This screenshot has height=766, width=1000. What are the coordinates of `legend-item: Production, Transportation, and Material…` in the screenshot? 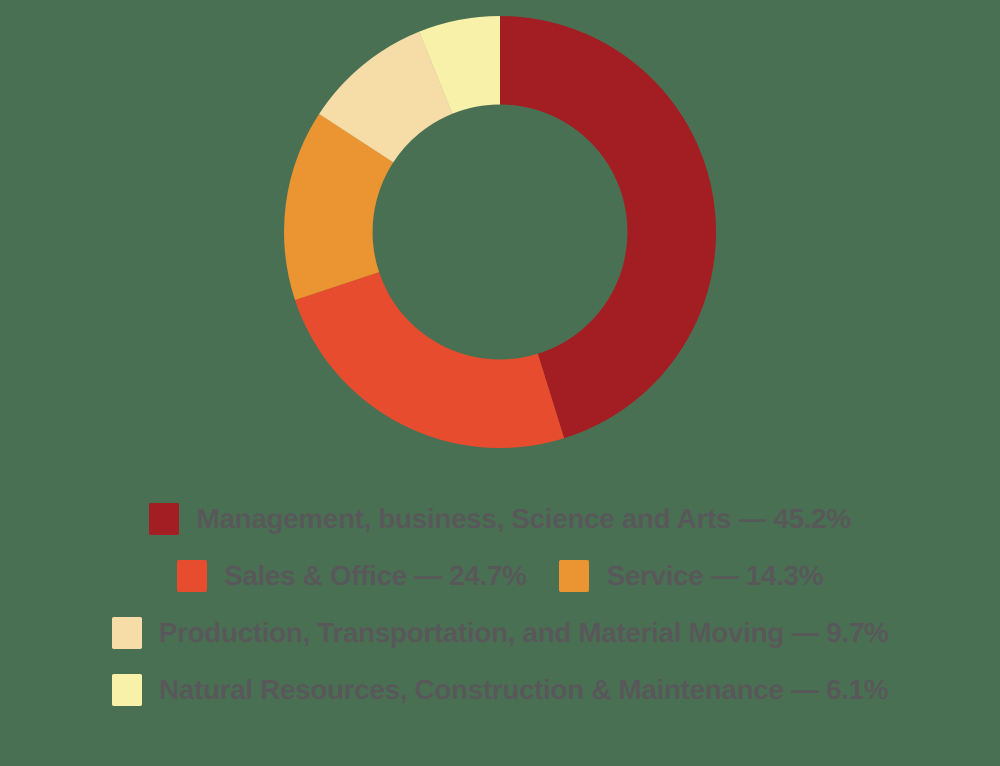 It's located at (500, 633).